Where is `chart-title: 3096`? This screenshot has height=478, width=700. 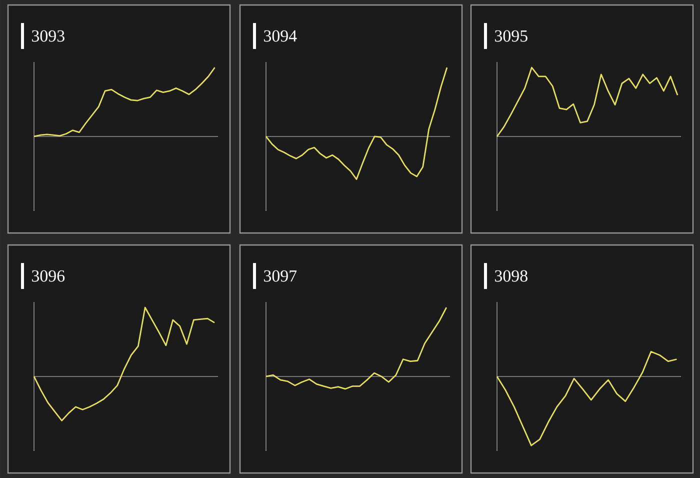
chart-title: 3096 is located at coordinates (48, 276).